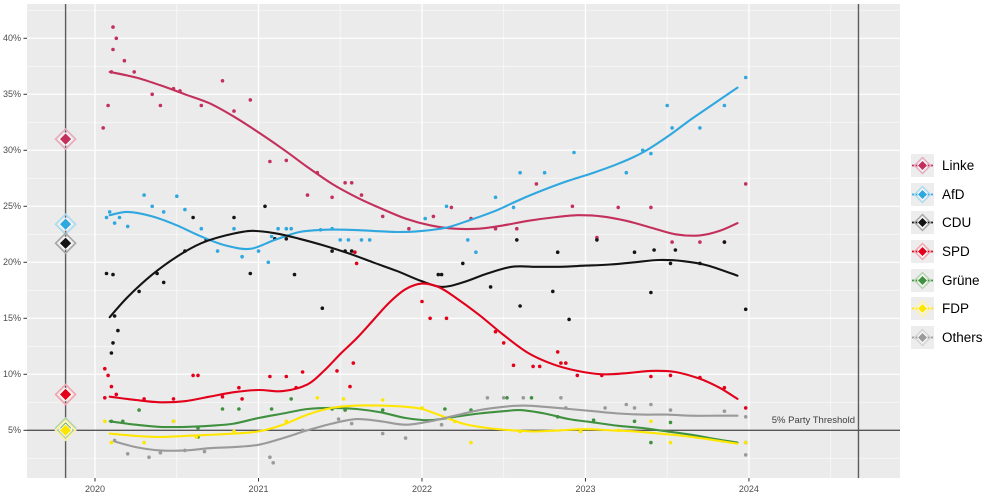  Describe the element at coordinates (11, 373) in the screenshot. I see `y-axis-label: 10%` at that location.